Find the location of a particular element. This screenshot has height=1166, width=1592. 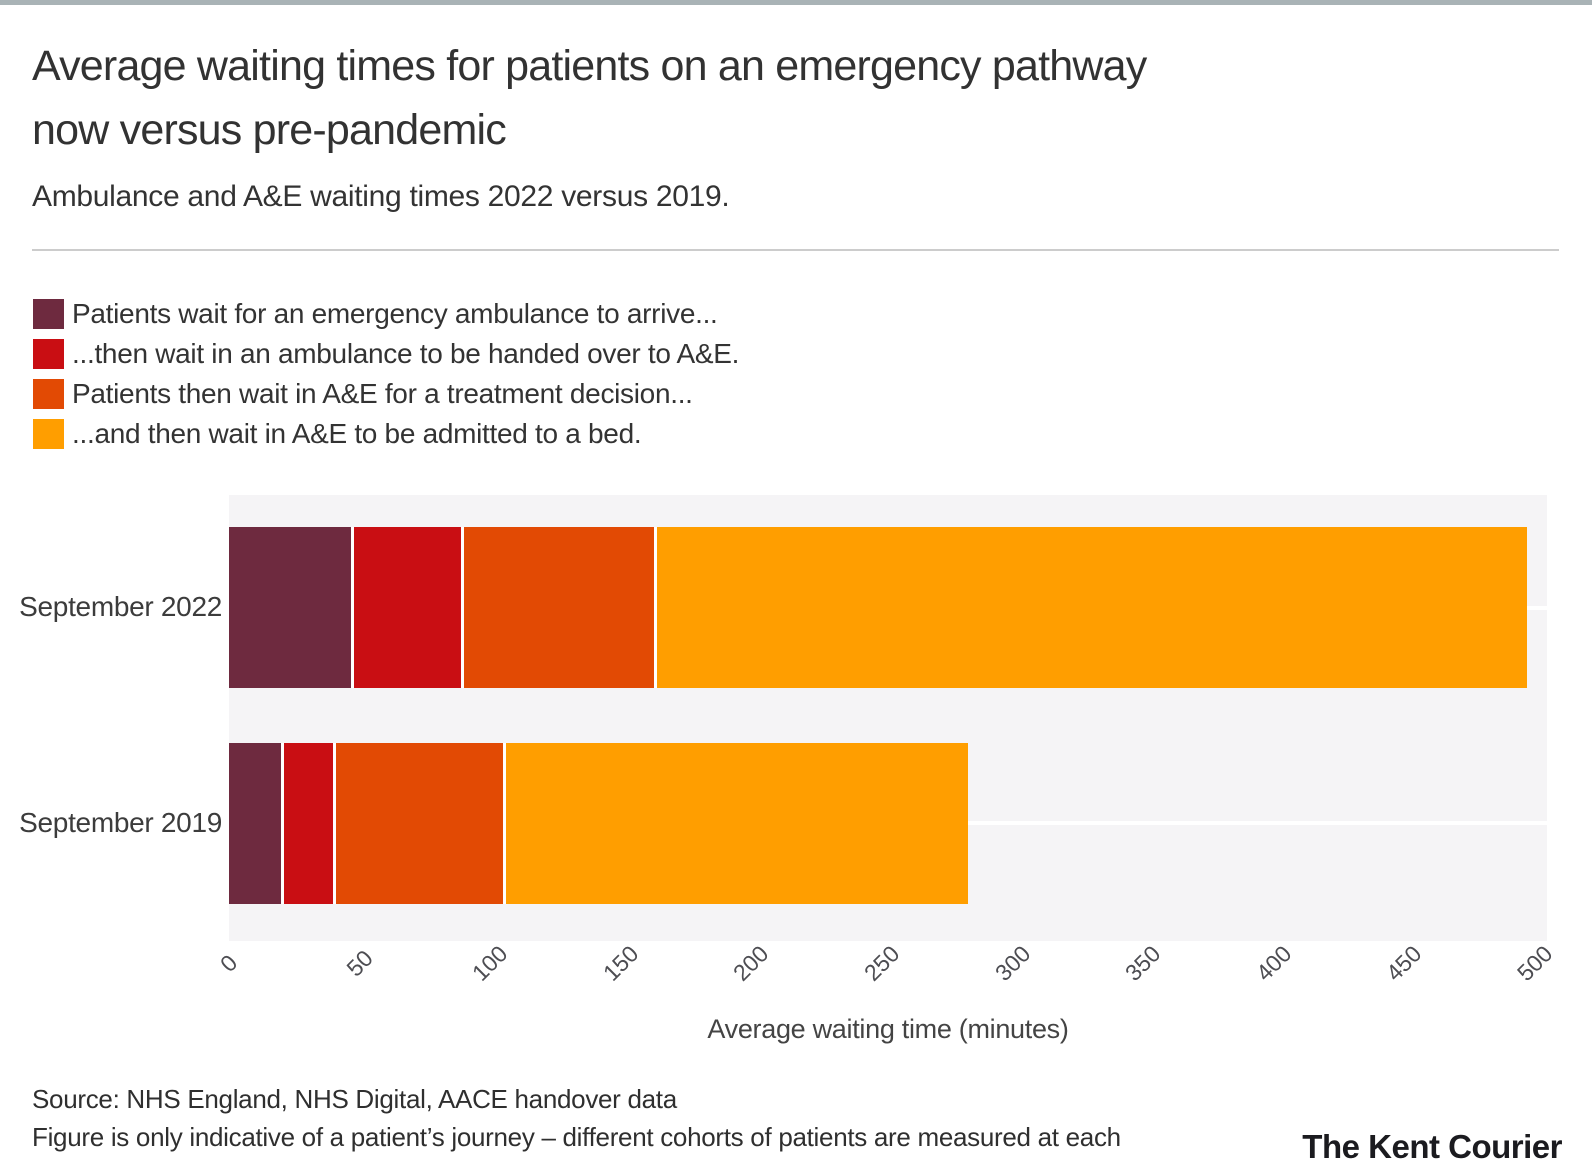

publisher-logo: The Kent Courier is located at coordinates (1432, 1146).